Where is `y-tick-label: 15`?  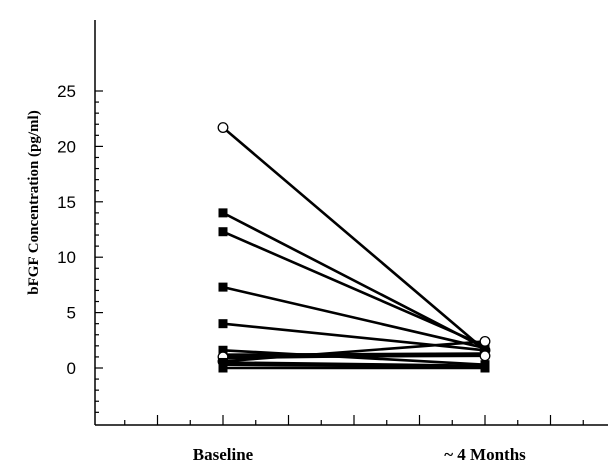 y-tick-label: 15 is located at coordinates (66, 202).